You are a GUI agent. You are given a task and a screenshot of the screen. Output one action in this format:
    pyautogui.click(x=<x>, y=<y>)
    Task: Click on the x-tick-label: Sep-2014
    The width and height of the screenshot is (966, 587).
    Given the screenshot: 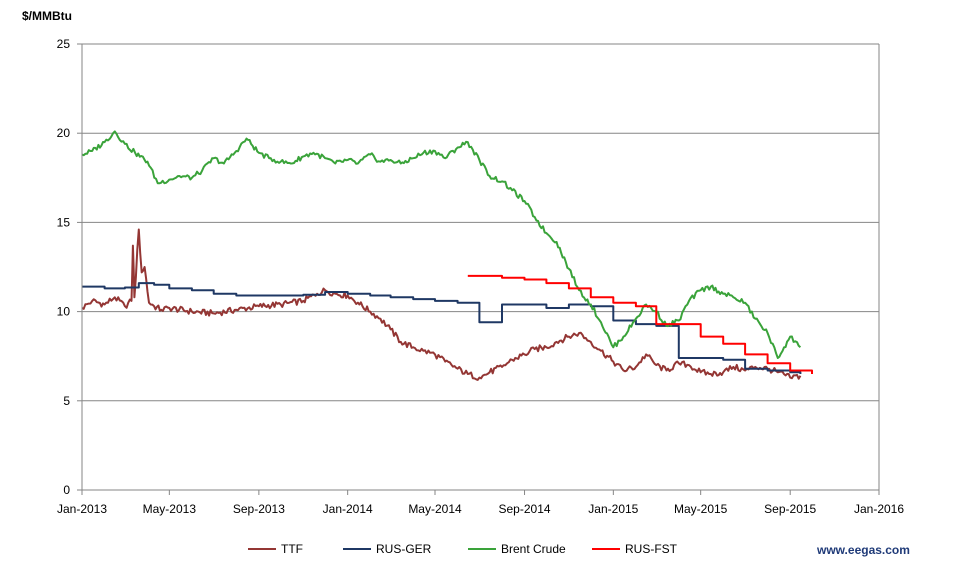 What is the action you would take?
    pyautogui.click(x=525, y=509)
    